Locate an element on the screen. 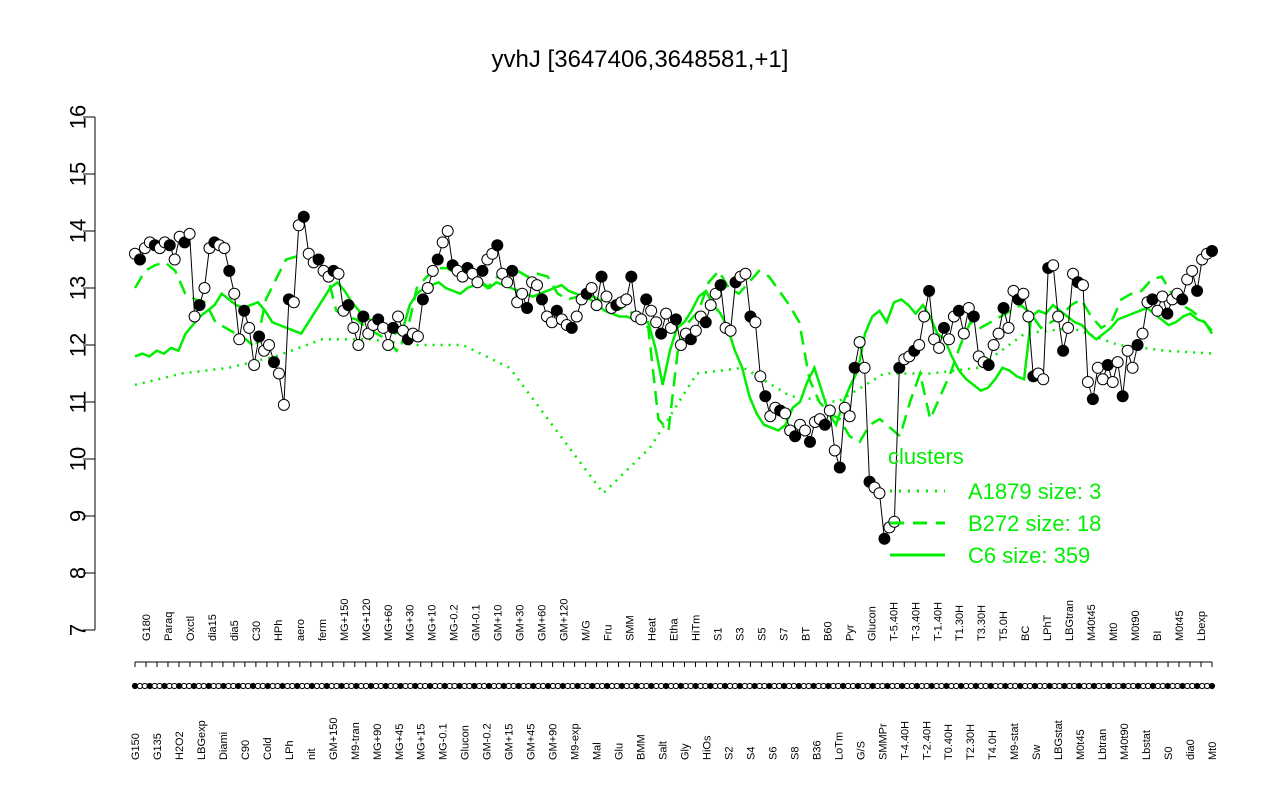 This screenshot has height=800, width=1280. x-tick-label: G/S is located at coordinates (861, 750).